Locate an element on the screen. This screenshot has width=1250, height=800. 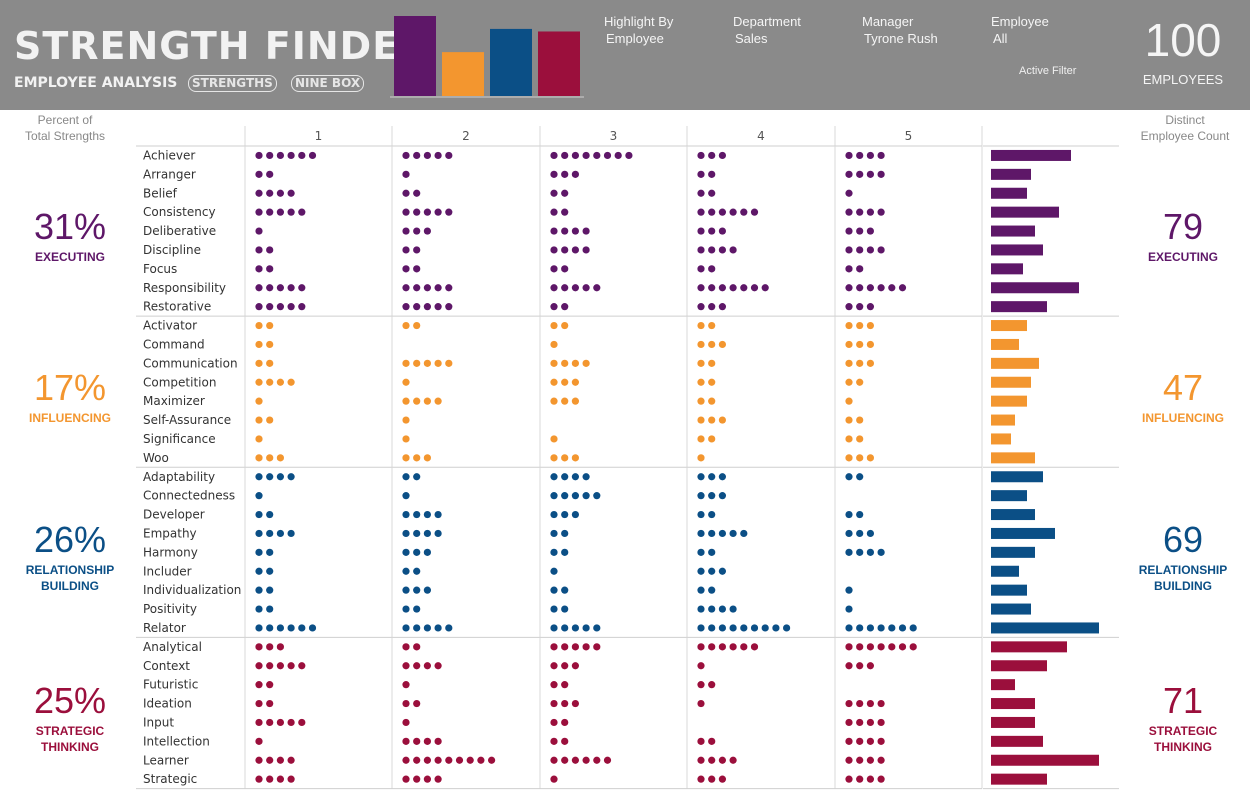
strength-label: Communication is located at coordinates (190, 363).